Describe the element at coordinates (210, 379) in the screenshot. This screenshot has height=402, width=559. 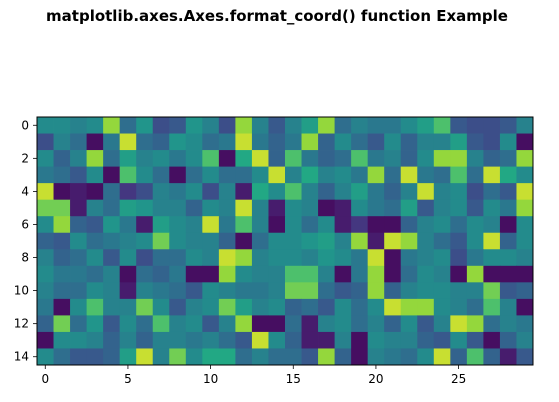
I see `x-tick-label: 10` at that location.